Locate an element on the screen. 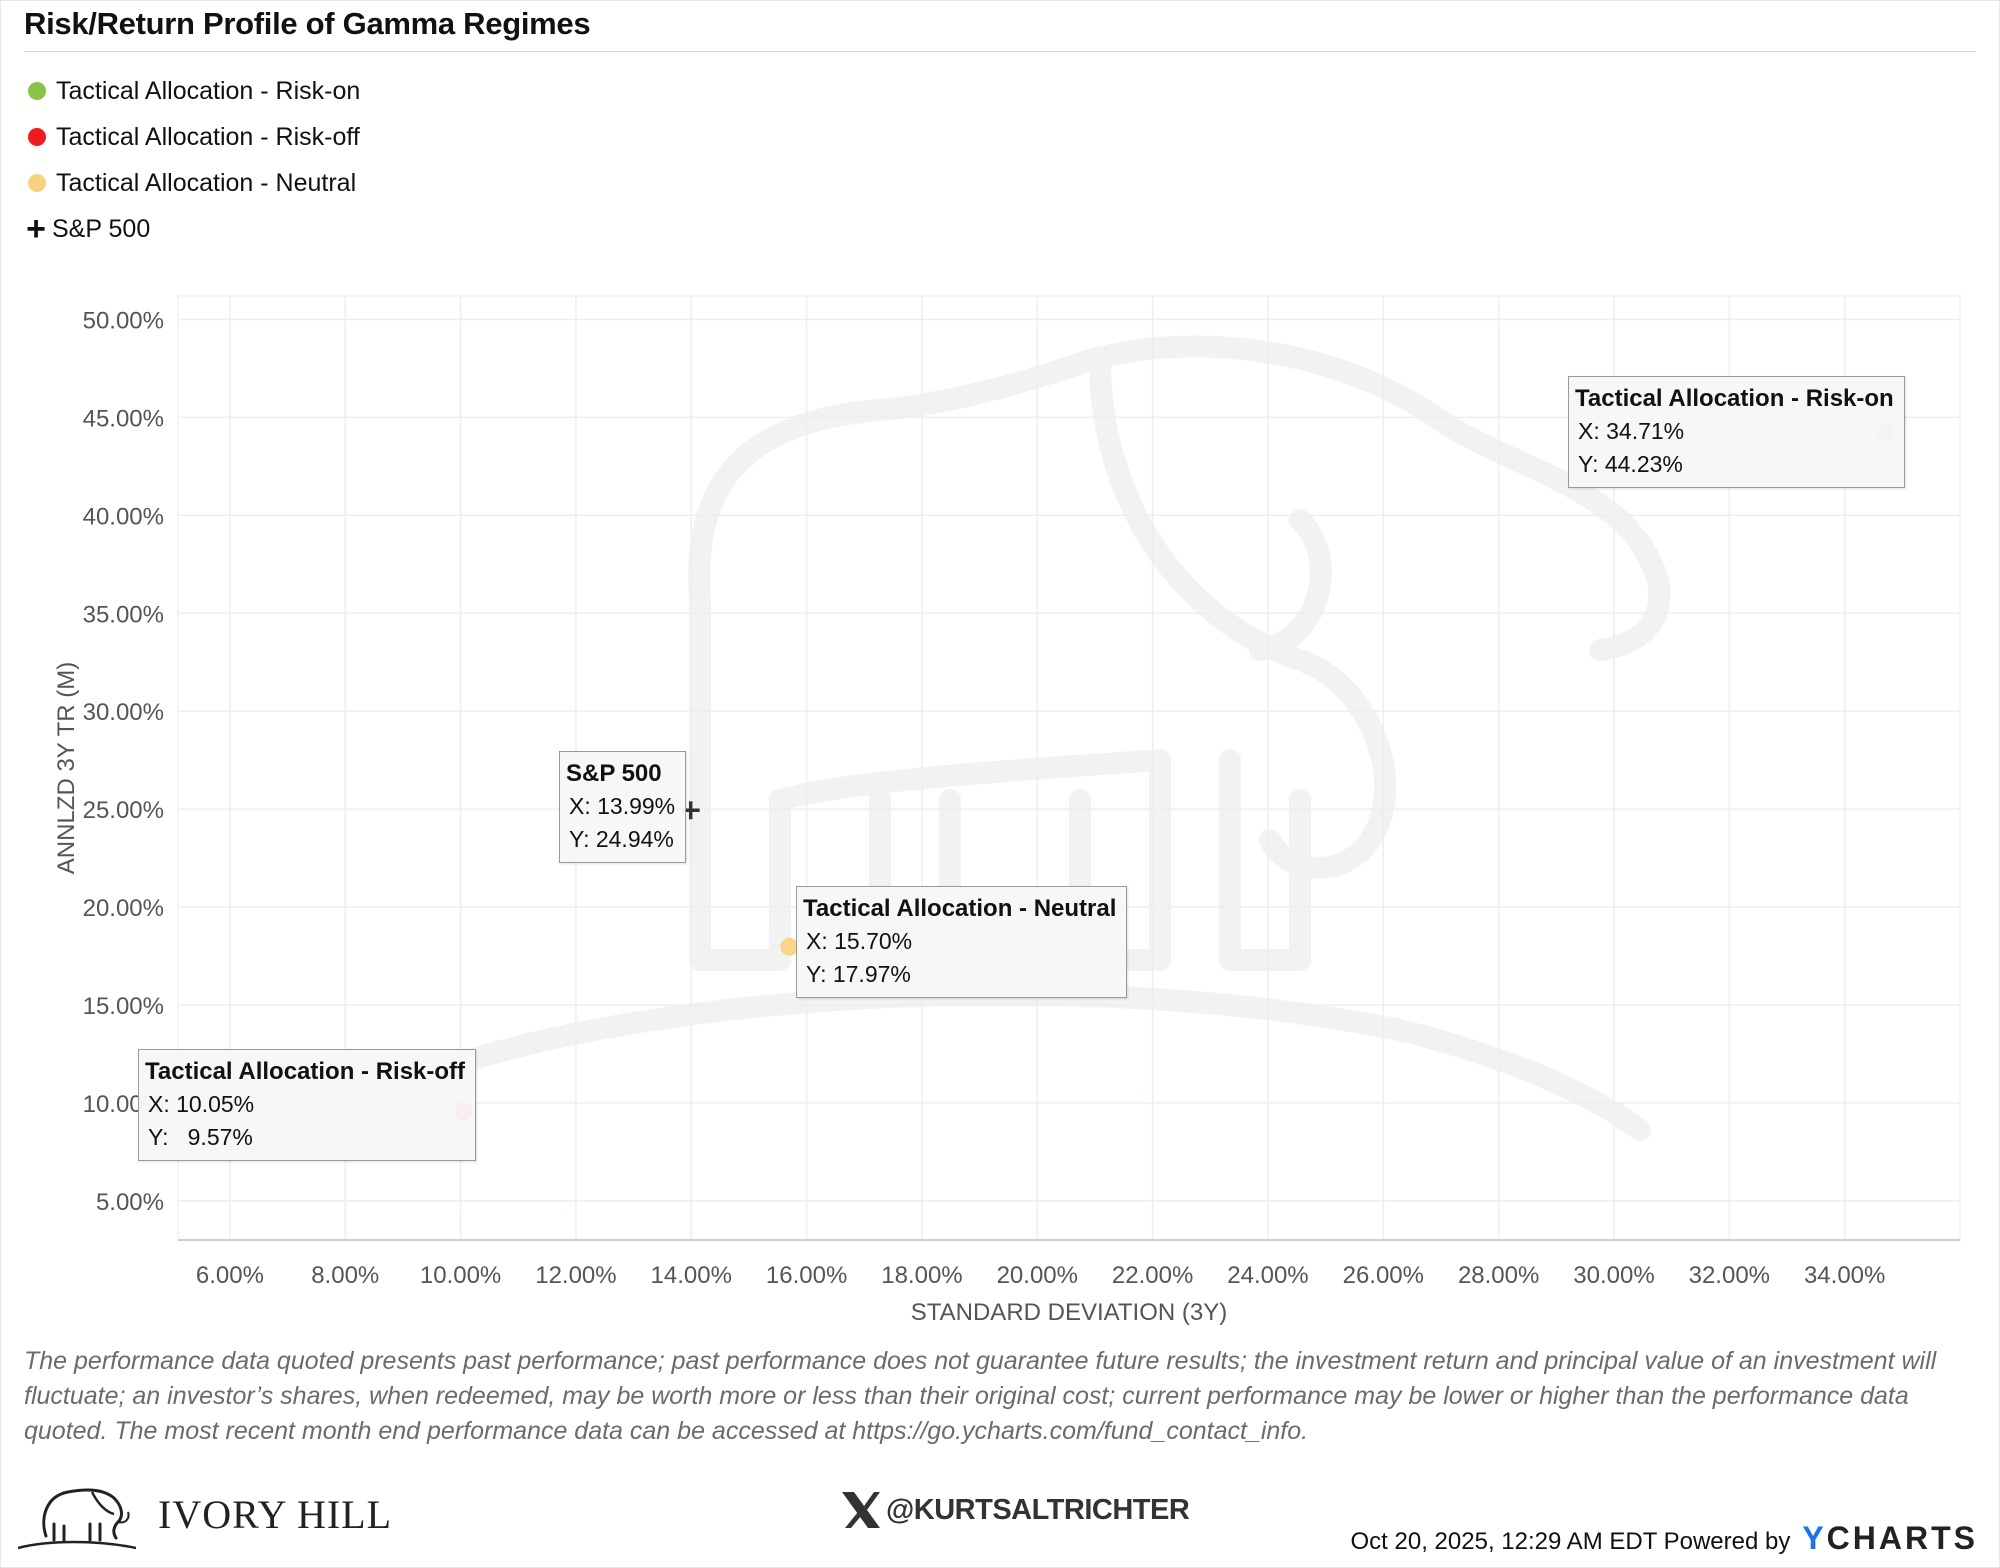  tooltip-series-name: Tactical Allocation - Risk-on is located at coordinates (1734, 398).